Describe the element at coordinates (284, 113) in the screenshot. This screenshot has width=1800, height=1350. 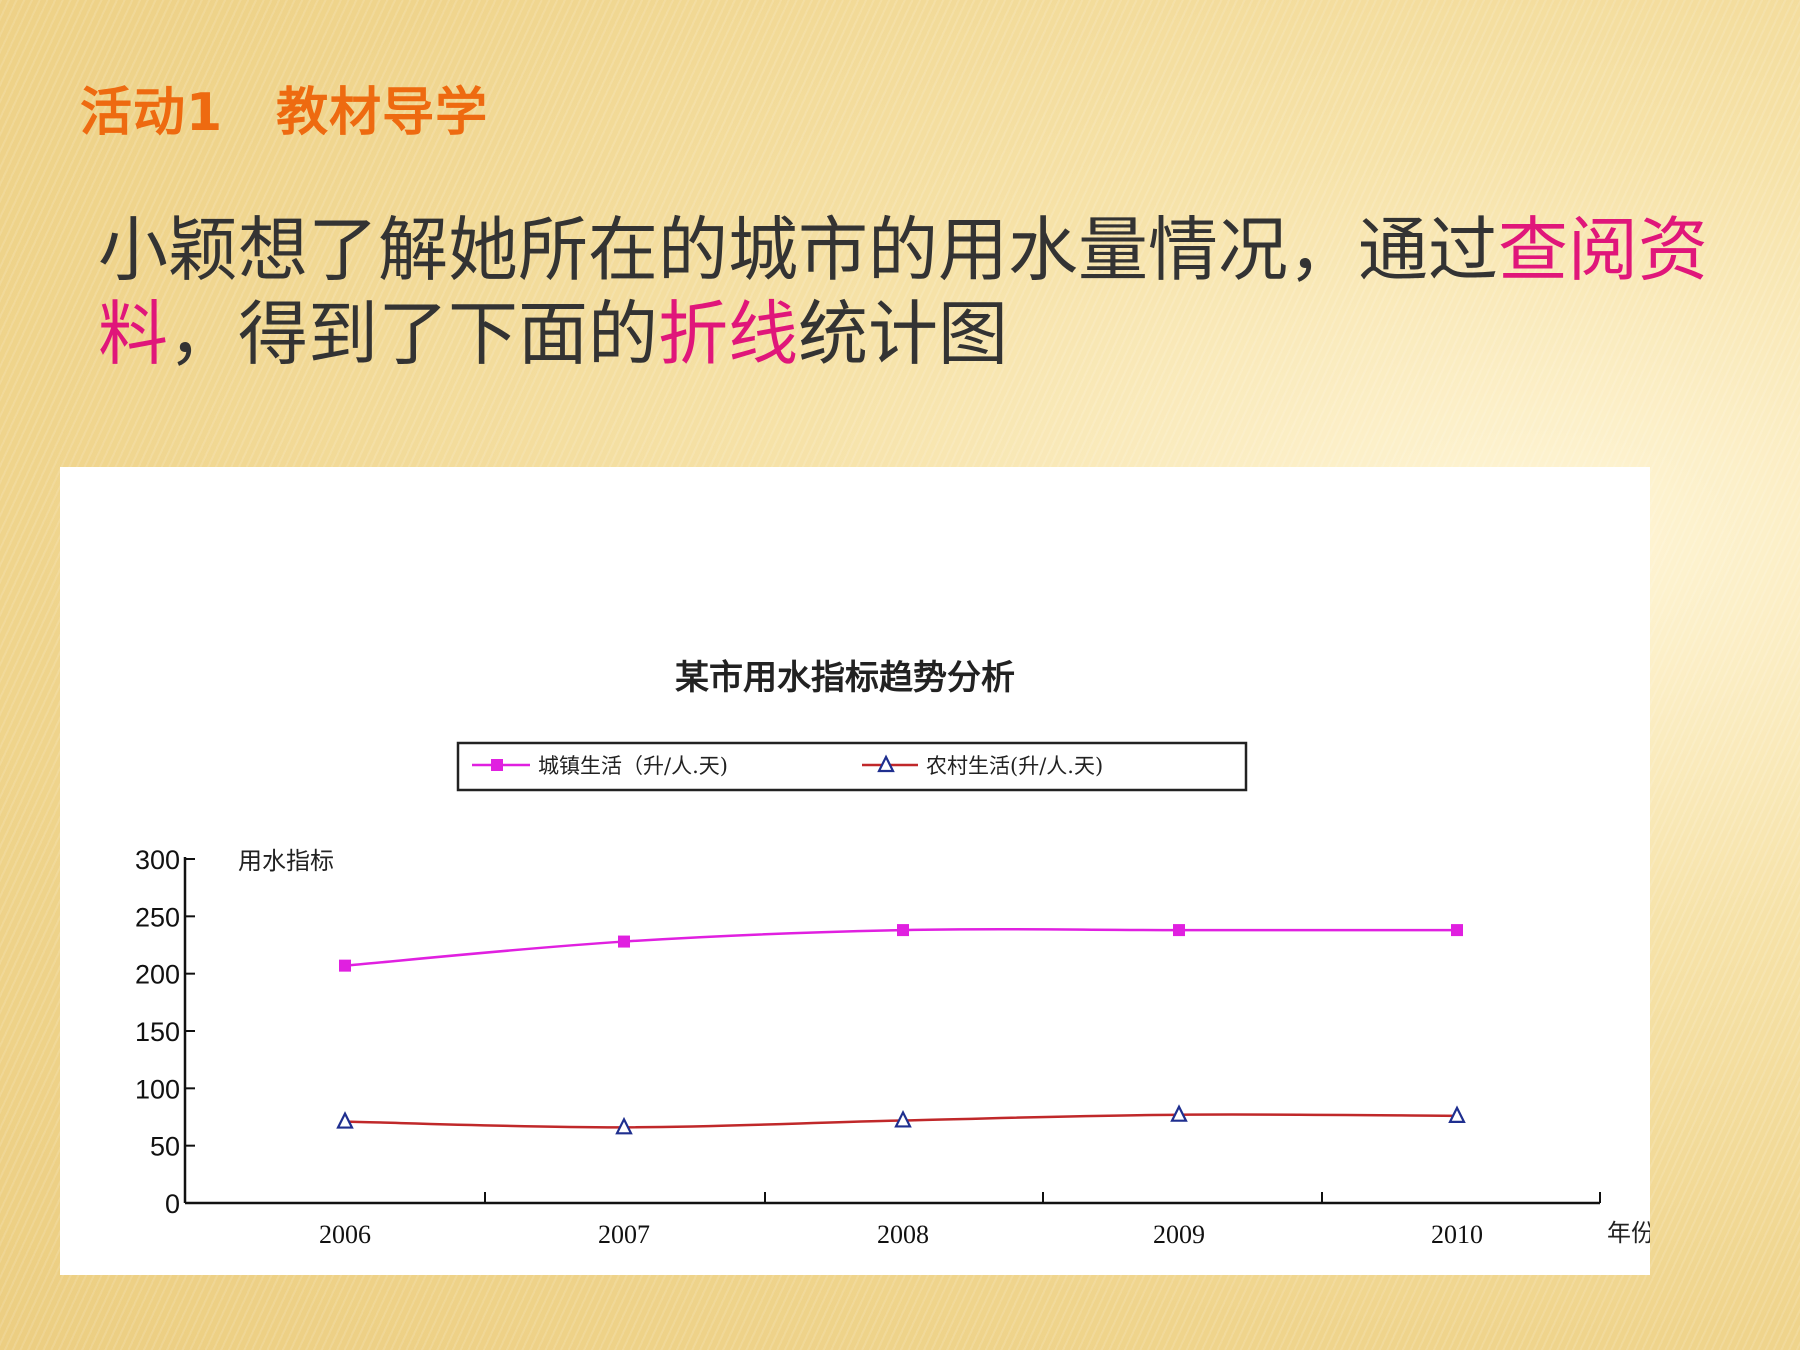
I see `slide-title: 活动1 教材导学` at that location.